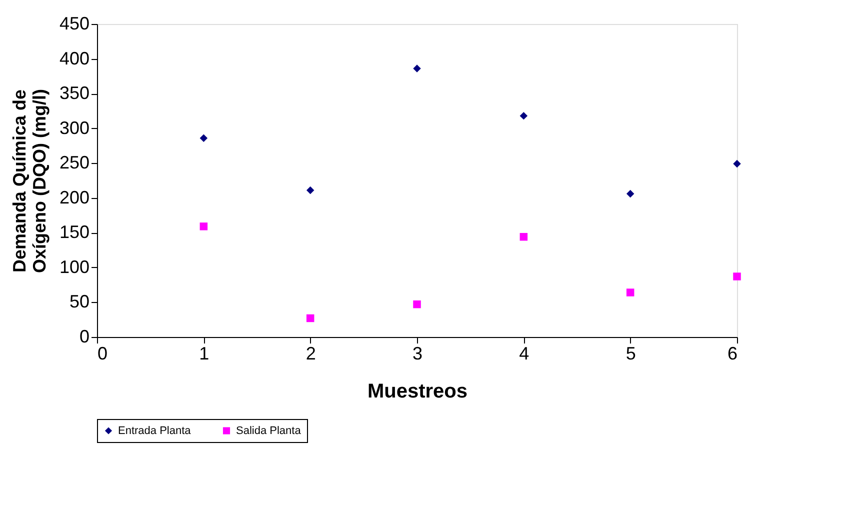  Describe the element at coordinates (29, 181) in the screenshot. I see `y-axis-title: Demanda Química de Oxígeno (DQO) (mg/l)` at that location.